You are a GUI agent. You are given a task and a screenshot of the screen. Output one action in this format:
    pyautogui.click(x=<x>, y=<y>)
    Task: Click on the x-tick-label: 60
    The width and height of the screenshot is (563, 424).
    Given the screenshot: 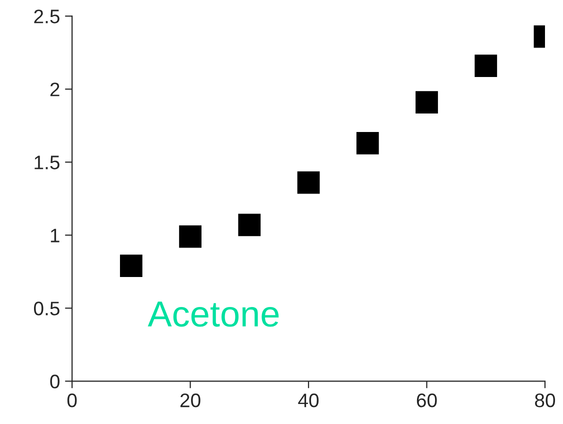 What is the action you would take?
    pyautogui.click(x=426, y=400)
    